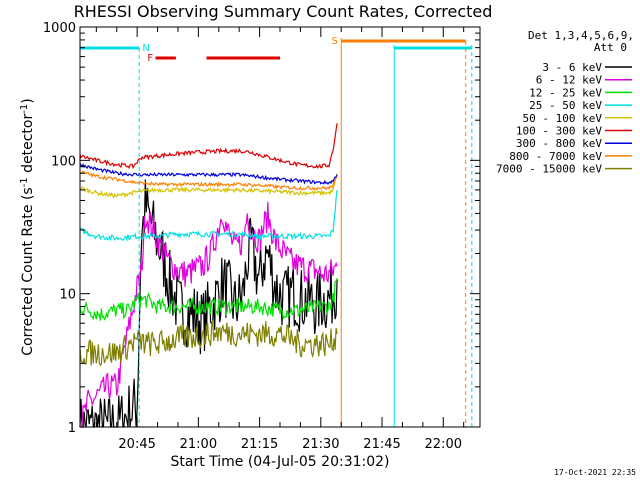 Image resolution: width=640 pixels, height=480 pixels. What do you see at coordinates (208, 343) in the screenshot?
I see `series-line-7000-15000-kev` at bounding box center [208, 343].